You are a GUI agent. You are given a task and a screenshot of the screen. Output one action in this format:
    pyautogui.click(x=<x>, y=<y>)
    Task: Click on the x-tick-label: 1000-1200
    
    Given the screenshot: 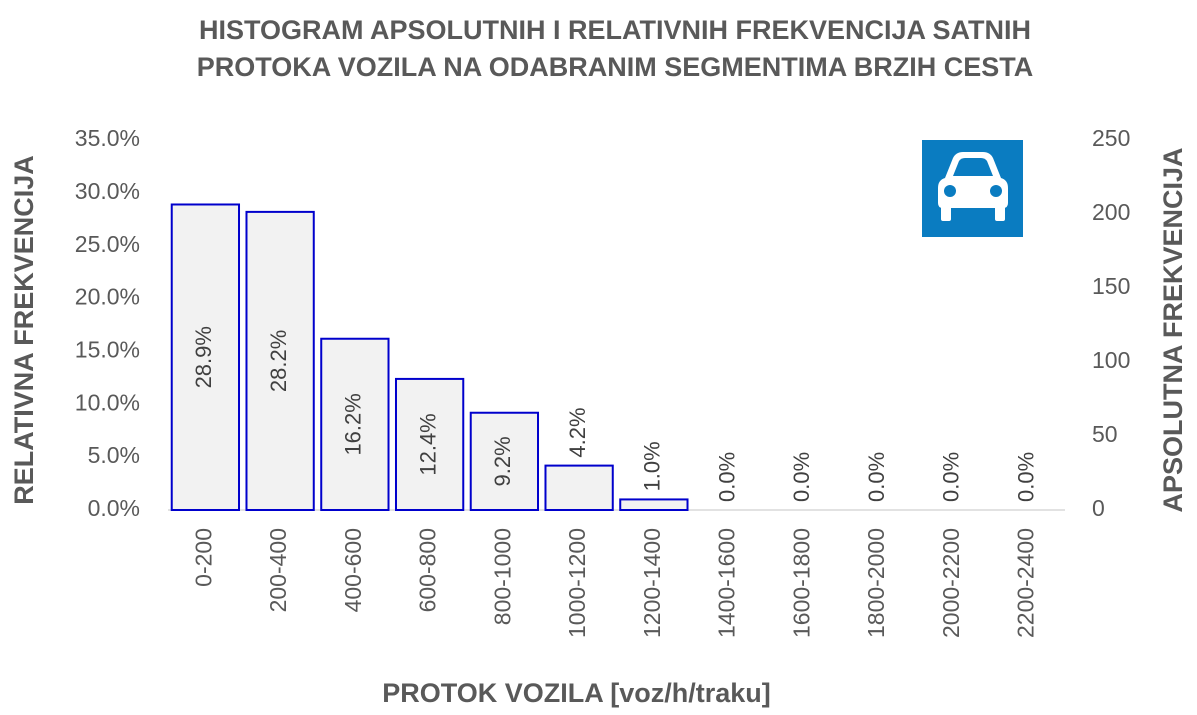 What is the action you would take?
    pyautogui.click(x=577, y=583)
    